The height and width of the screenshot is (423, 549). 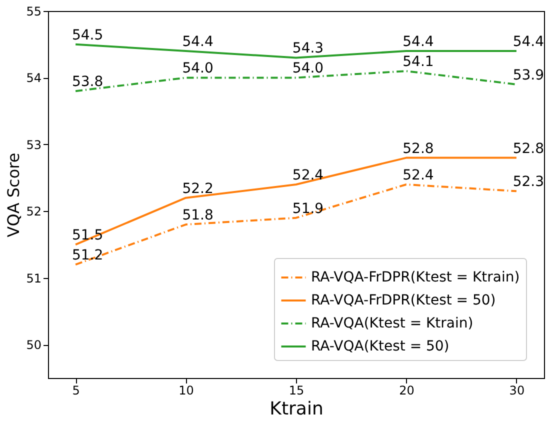 What do you see at coordinates (88, 82) in the screenshot?
I see `data-label: 53.8` at bounding box center [88, 82].